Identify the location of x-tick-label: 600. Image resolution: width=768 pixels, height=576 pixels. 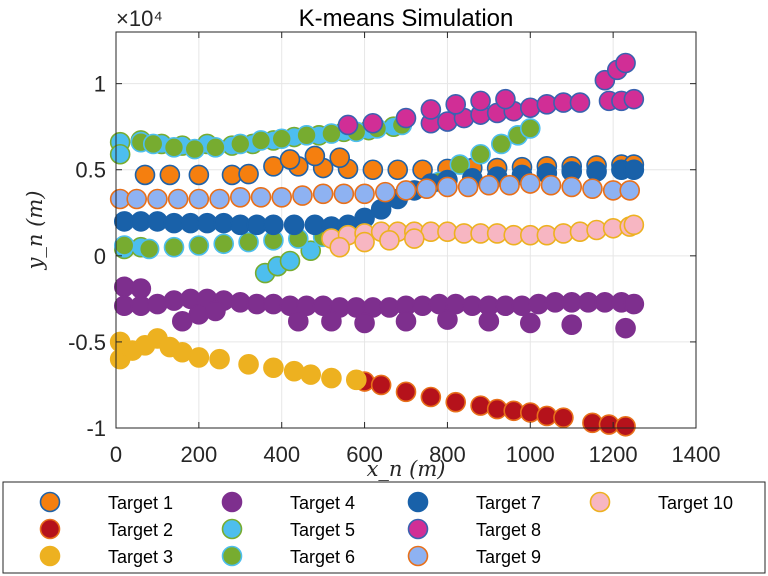
(364, 454).